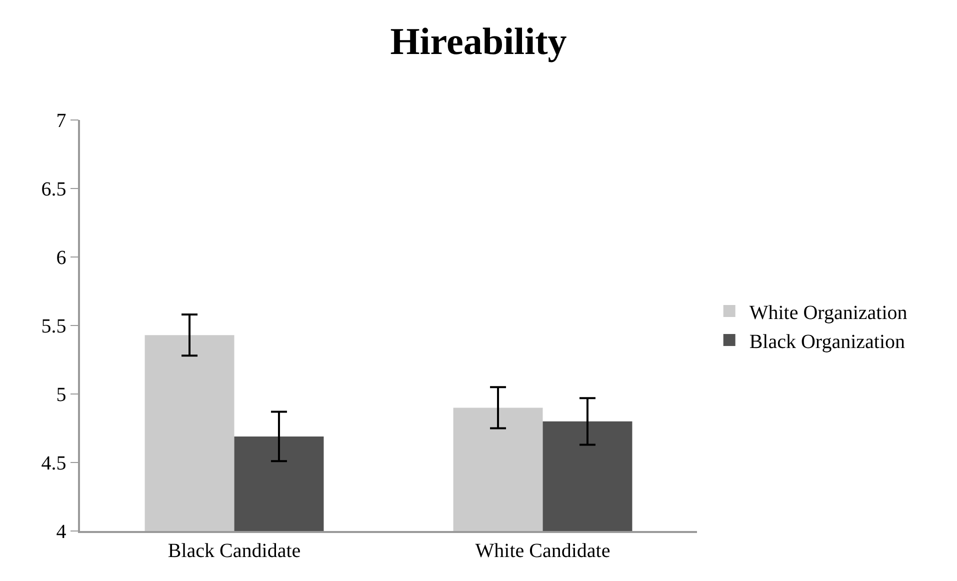 The image size is (957, 581). Describe the element at coordinates (828, 313) in the screenshot. I see `legend-label: White Organization` at that location.